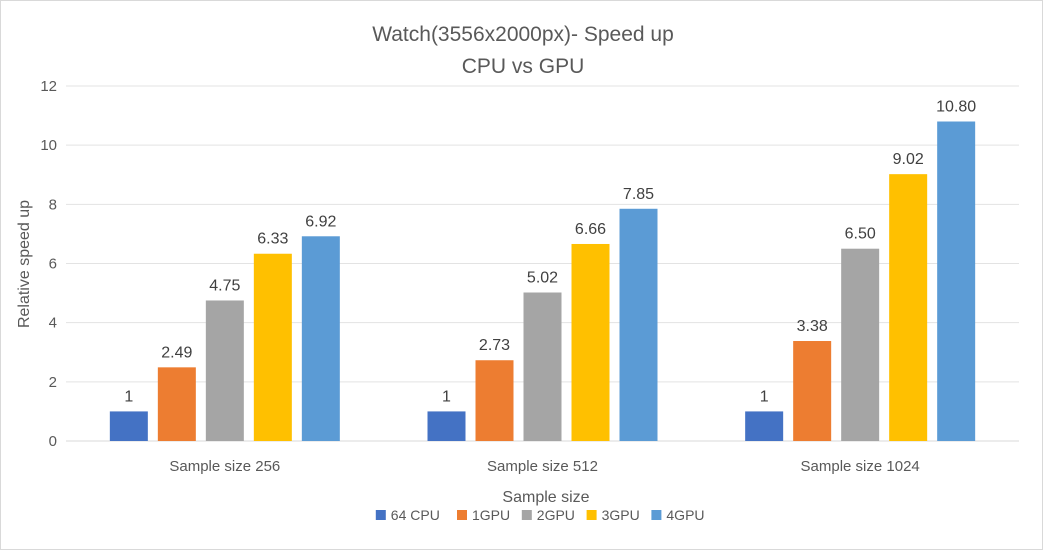  What do you see at coordinates (556, 515) in the screenshot?
I see `legend-label: 2GPU` at bounding box center [556, 515].